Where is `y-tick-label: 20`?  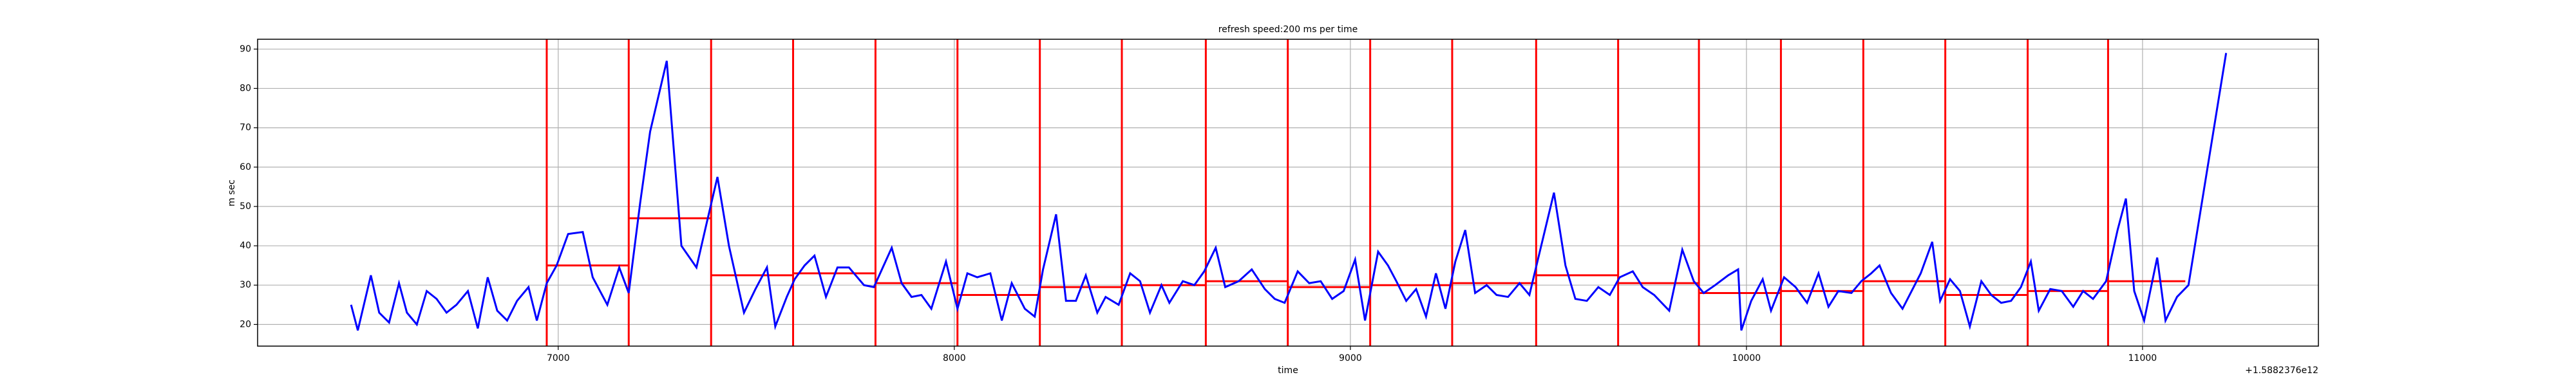
y-tick-label: 20 is located at coordinates (246, 324).